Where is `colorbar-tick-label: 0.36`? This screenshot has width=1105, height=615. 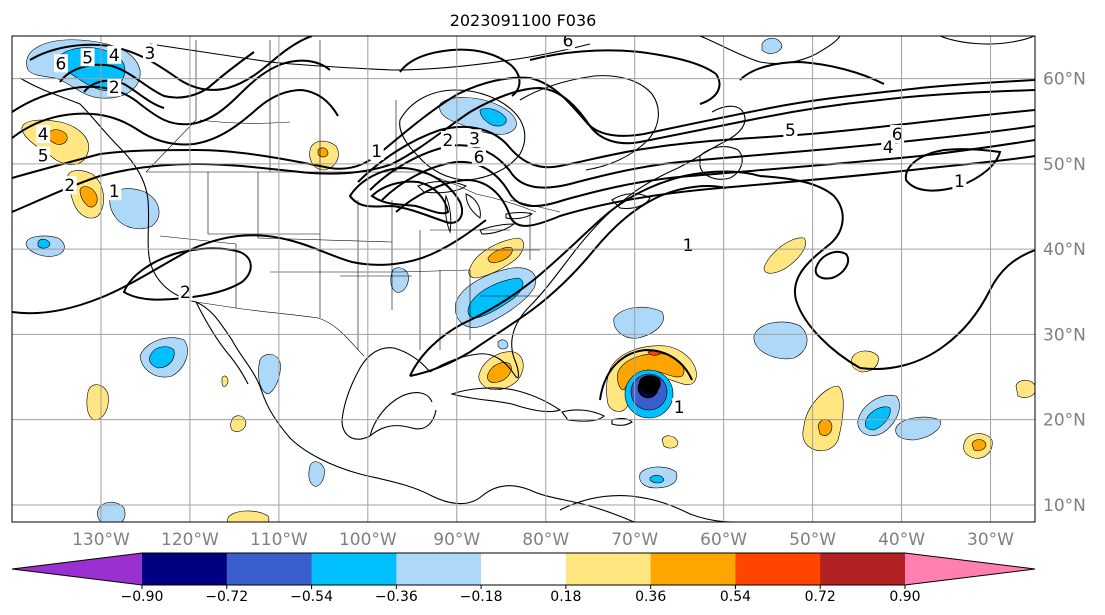
colorbar-tick-label: 0.36 is located at coordinates (650, 597).